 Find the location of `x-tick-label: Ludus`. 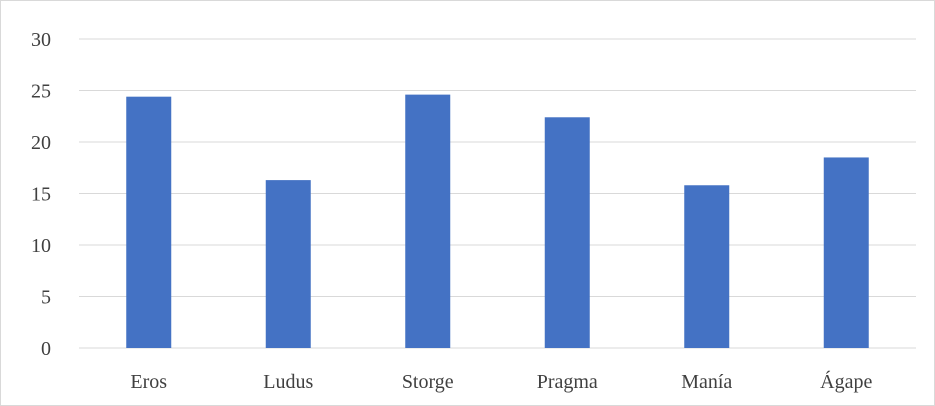

x-tick-label: Ludus is located at coordinates (288, 382).